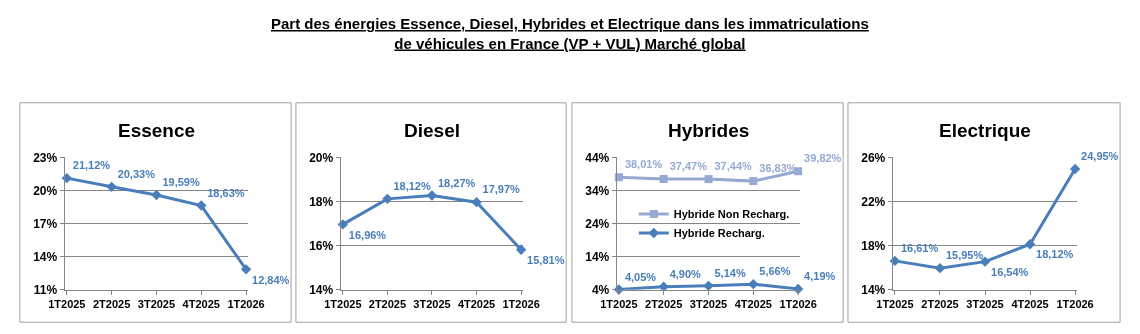  What do you see at coordinates (367, 234) in the screenshot?
I see `data-label: 16,96%` at bounding box center [367, 234].